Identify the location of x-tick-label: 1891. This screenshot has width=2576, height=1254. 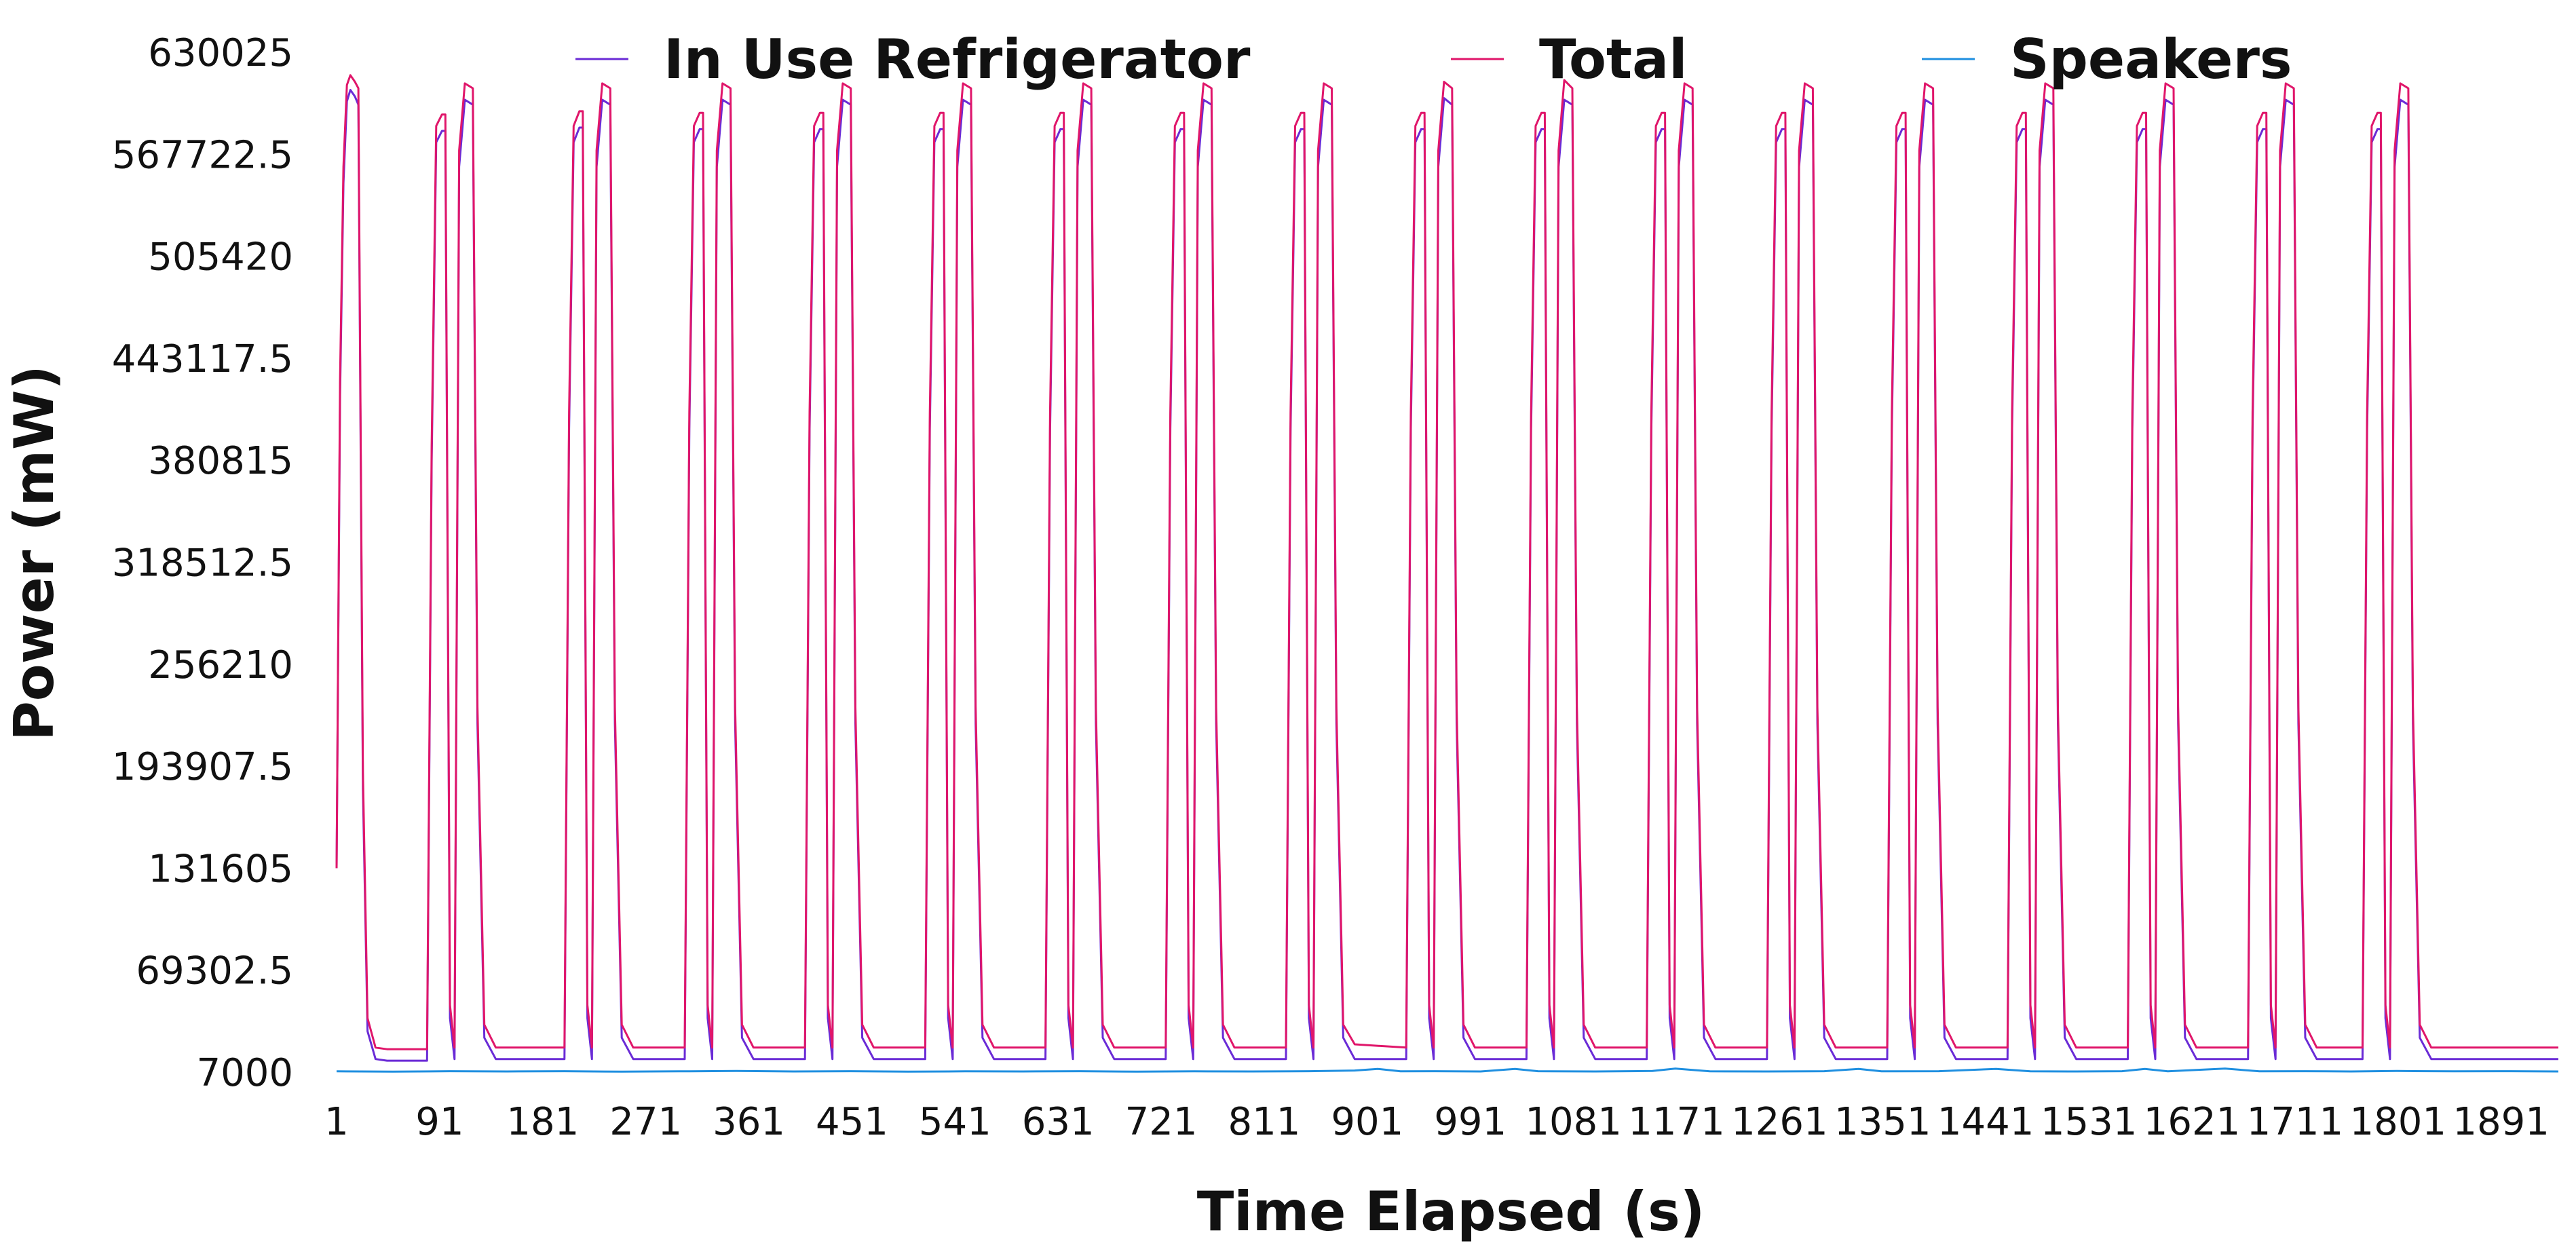
(2501, 1122).